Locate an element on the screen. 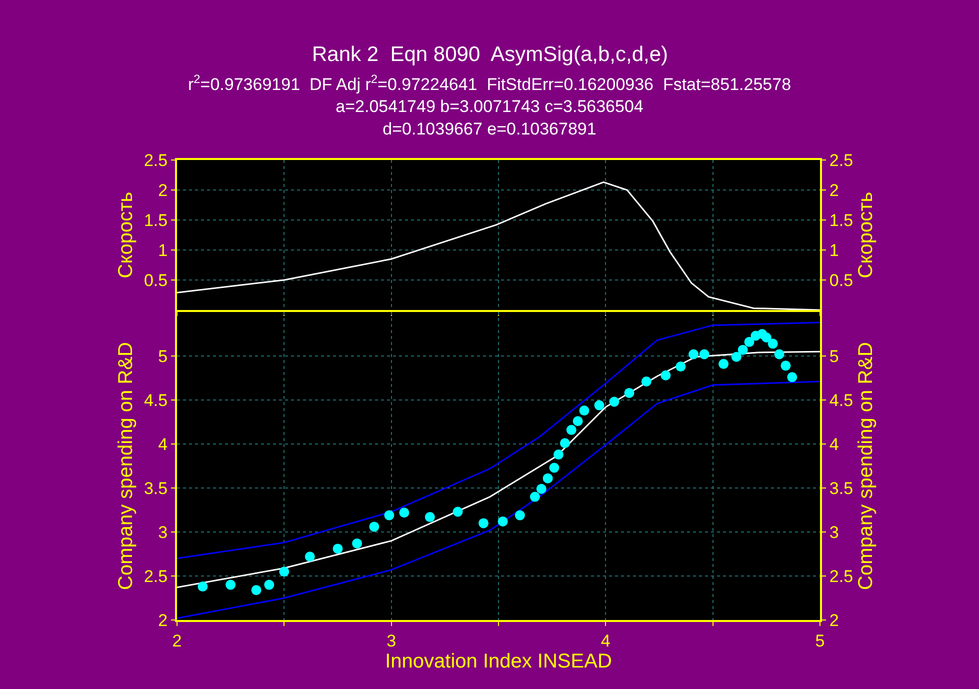 The width and height of the screenshot is (979, 689). chart-subtitle: r$^{2}$=0.97369191 DF Adj r$^{2}$=0.97224641 FitStdErr=0.16200936 Fstat=851.25578 a=2.0541749 b=3.0071743 c=3.5636504 d=0.1039667 e=0.10367891 is located at coordinates (490, 105).